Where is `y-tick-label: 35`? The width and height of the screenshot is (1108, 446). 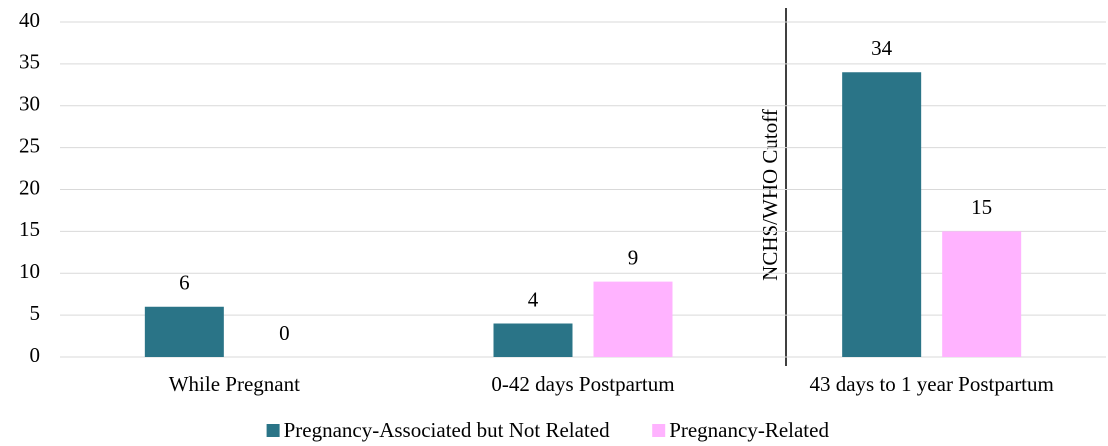
y-tick-label: 35 is located at coordinates (29, 62).